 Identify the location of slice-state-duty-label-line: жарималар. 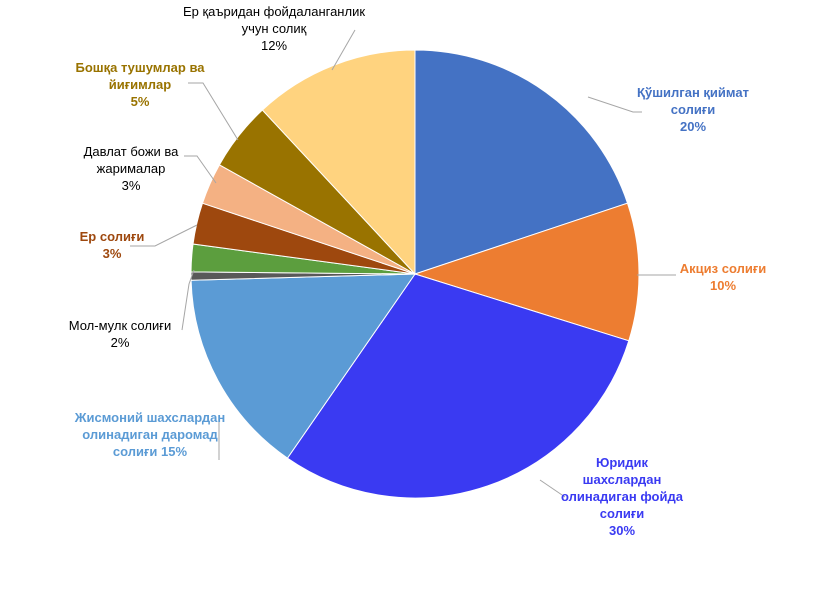
(131, 168).